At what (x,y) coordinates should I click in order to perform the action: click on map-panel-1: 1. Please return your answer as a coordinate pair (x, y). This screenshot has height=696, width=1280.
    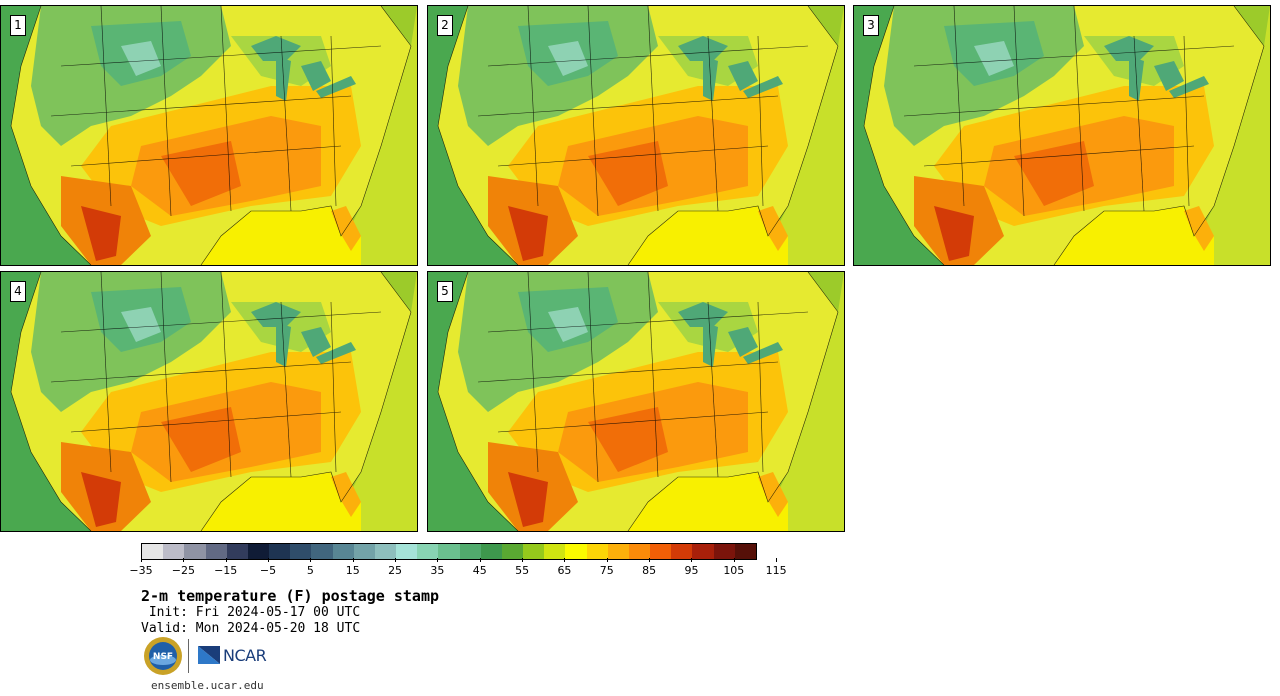
    Looking at the image, I should click on (209, 135).